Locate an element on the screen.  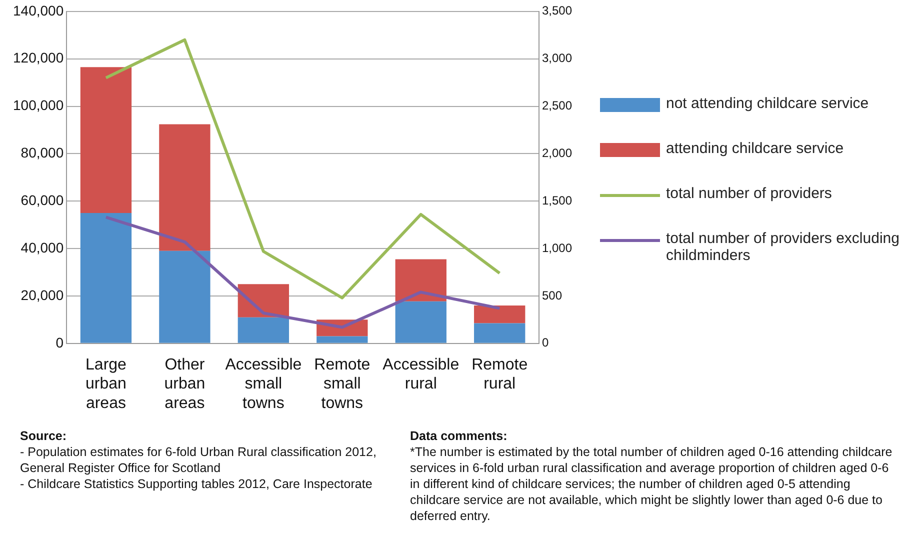
y2-tick-label: 3,000 is located at coordinates (557, 58).